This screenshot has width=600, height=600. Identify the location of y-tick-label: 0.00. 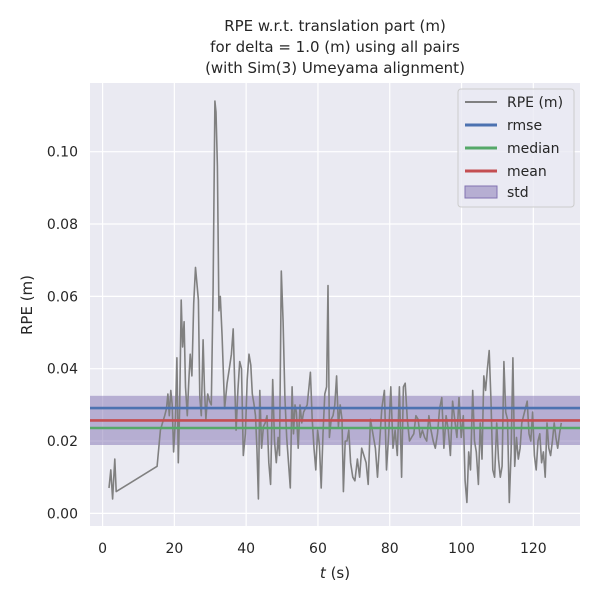
(62, 514).